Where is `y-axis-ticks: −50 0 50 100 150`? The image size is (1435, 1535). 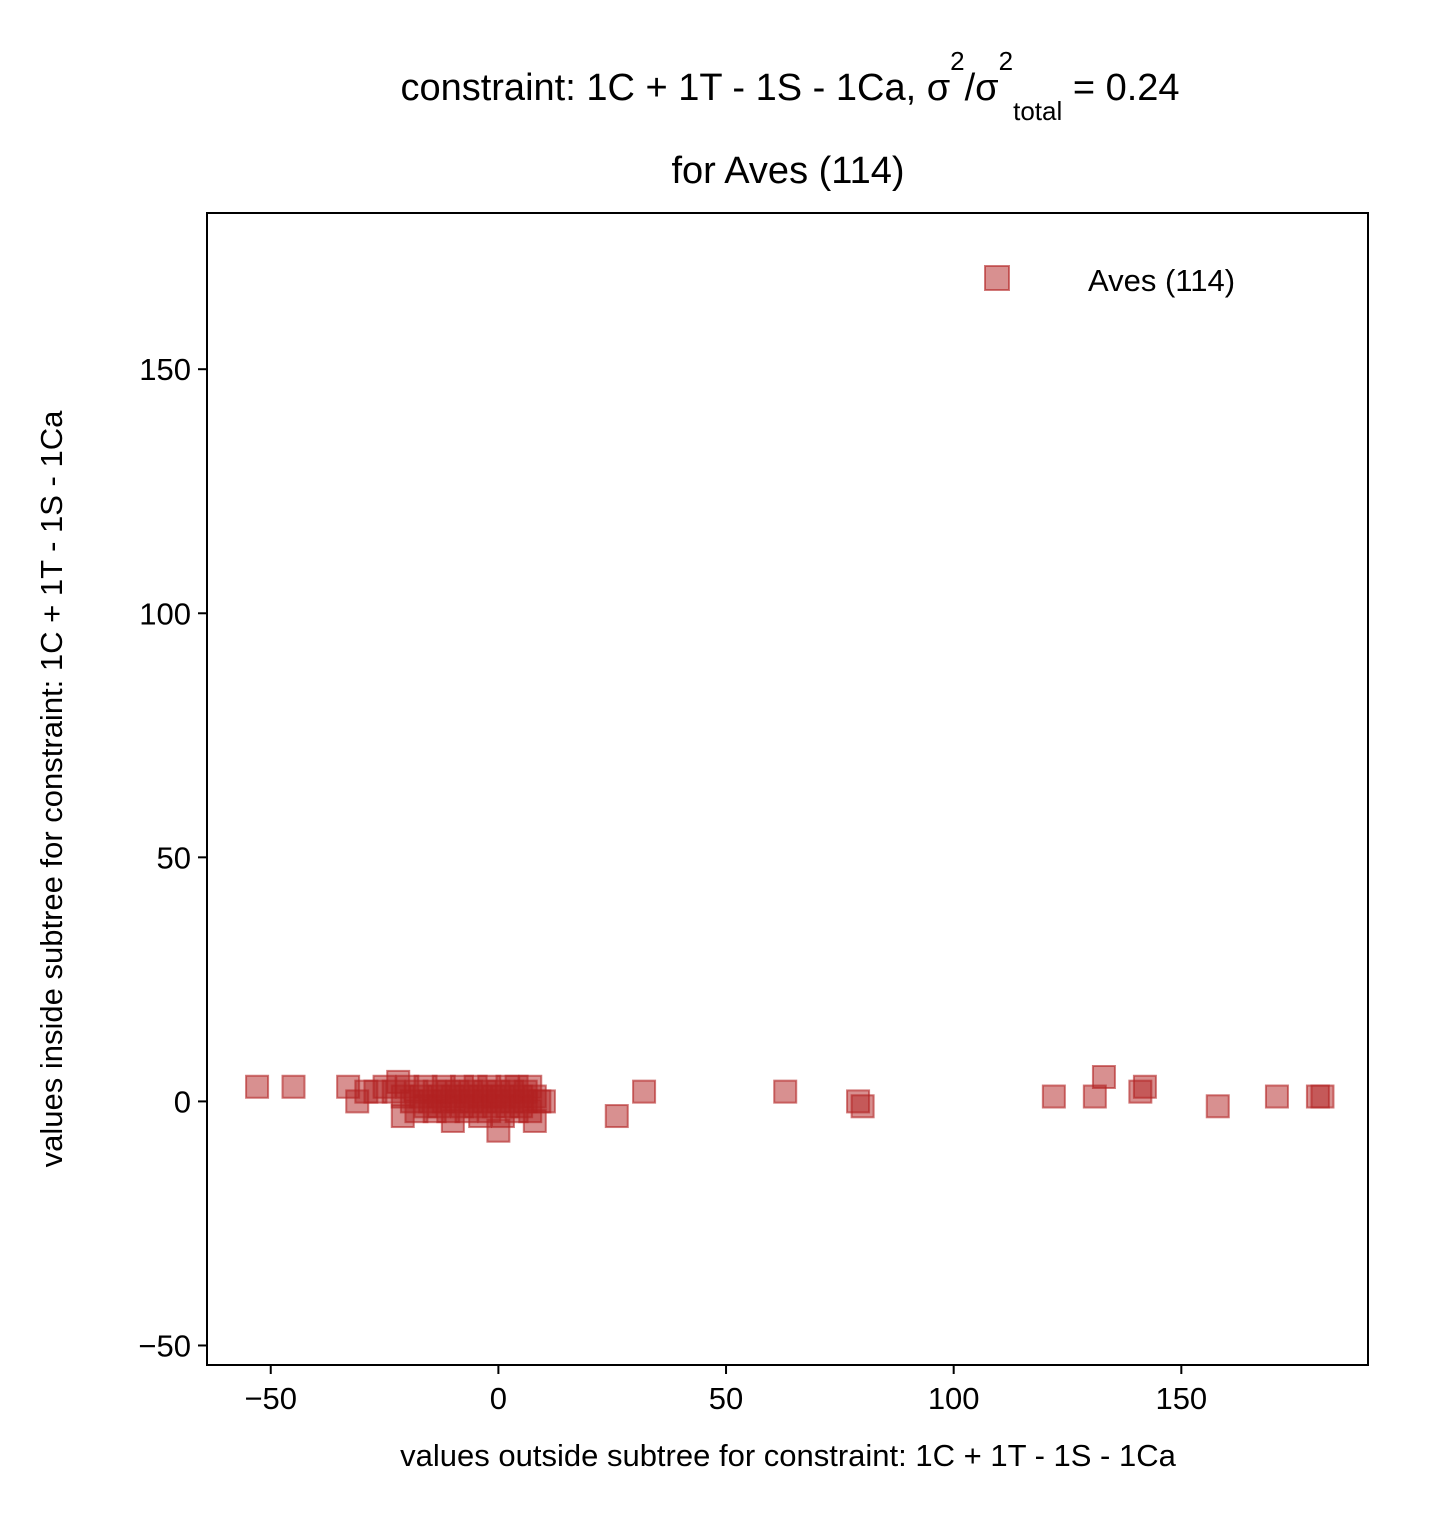
y-axis-ticks: −50 0 50 100 150 is located at coordinates (172, 857).